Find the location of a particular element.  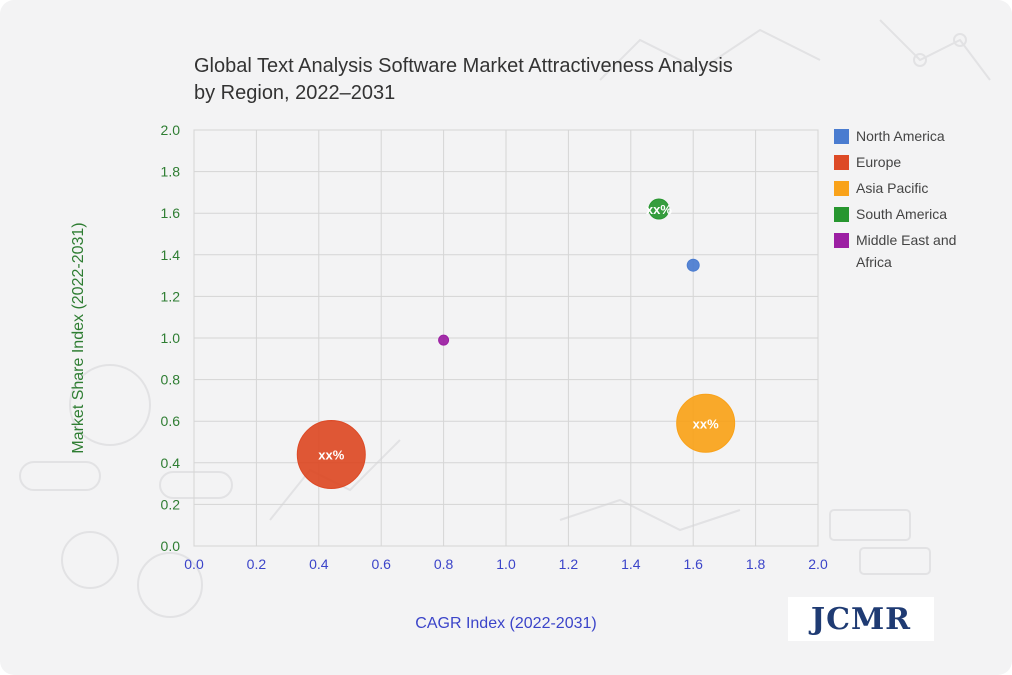

bubble-point-south-america is located at coordinates (659, 209).